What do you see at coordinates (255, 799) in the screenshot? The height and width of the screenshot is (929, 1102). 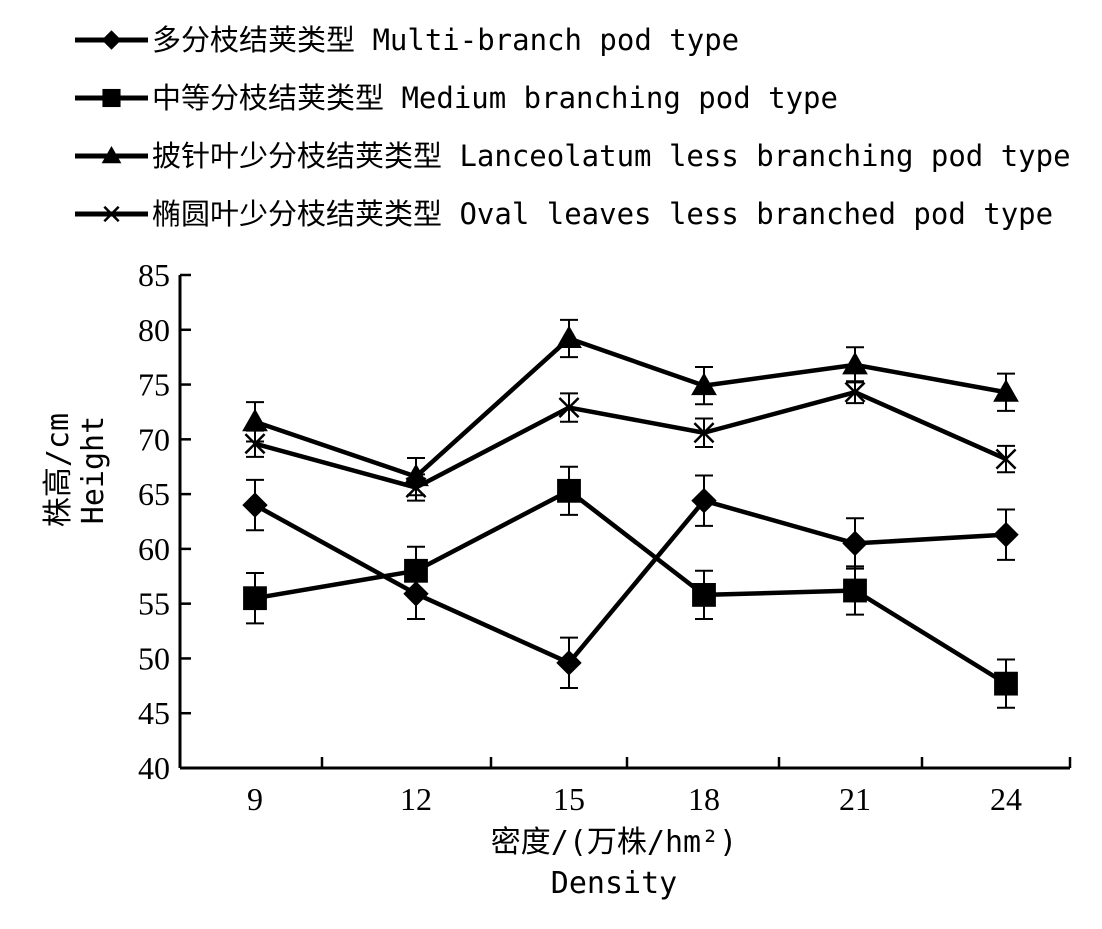 I see `x-tick-label: 9` at bounding box center [255, 799].